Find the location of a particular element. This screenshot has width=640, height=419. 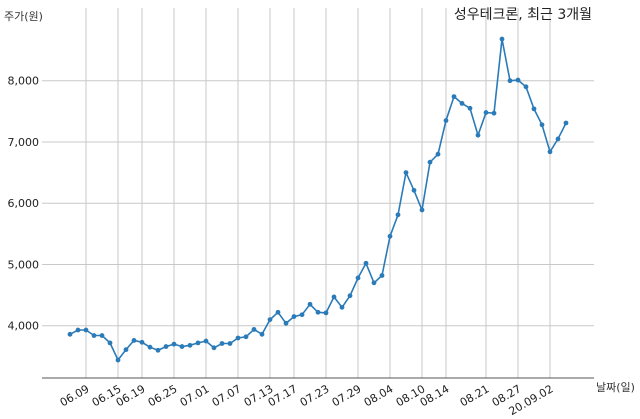

y-tick-label: 8,000 is located at coordinates (24, 81).